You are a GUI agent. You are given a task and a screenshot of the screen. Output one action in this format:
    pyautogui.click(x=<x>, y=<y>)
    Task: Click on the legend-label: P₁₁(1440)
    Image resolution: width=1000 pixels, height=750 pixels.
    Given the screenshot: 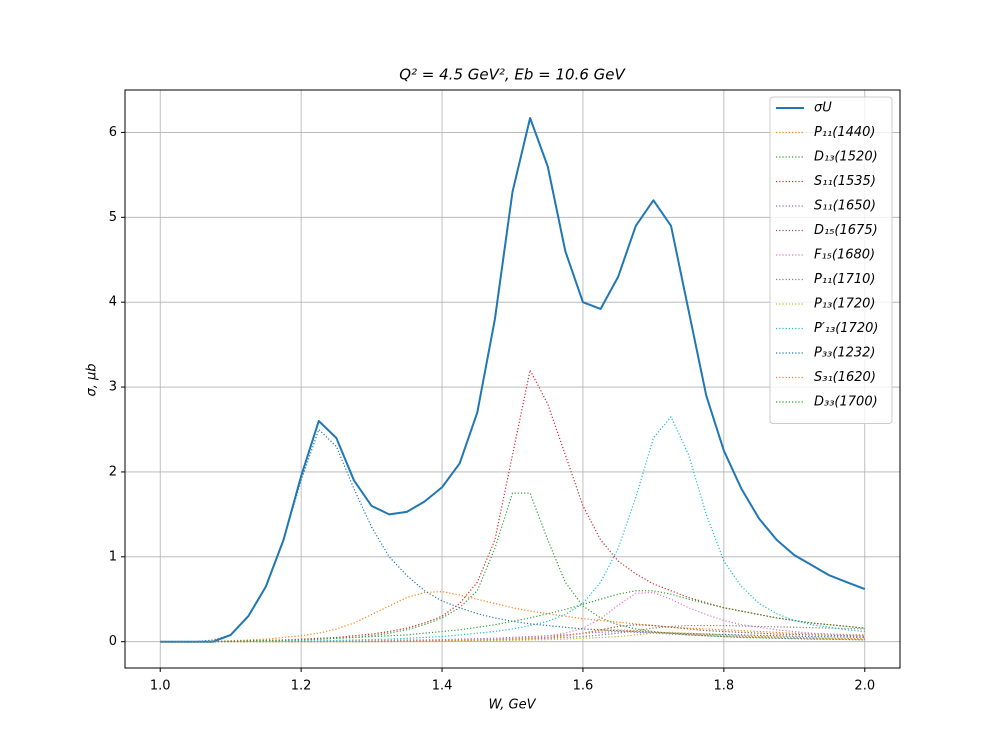 What is the action you would take?
    pyautogui.click(x=845, y=132)
    